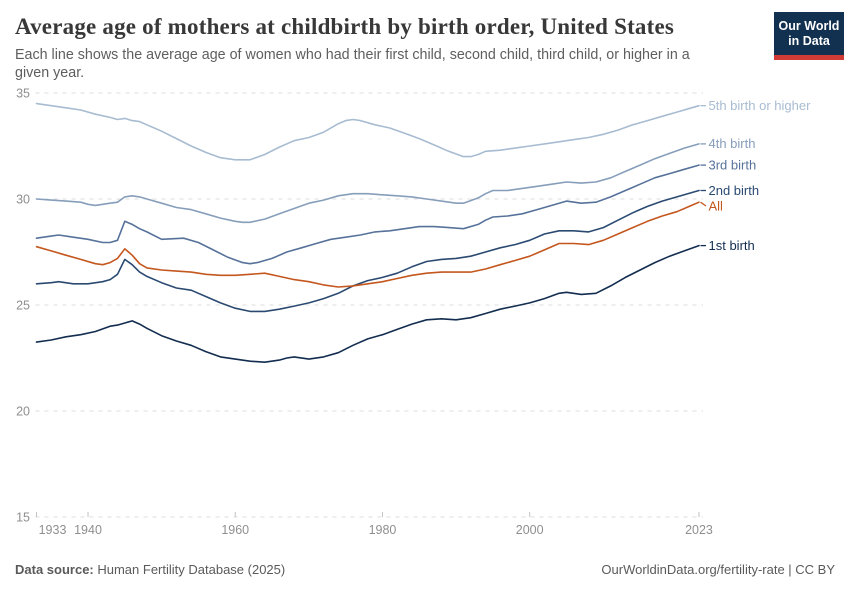  Describe the element at coordinates (732, 143) in the screenshot. I see `series-label-4th-birth: 4th birth` at that location.